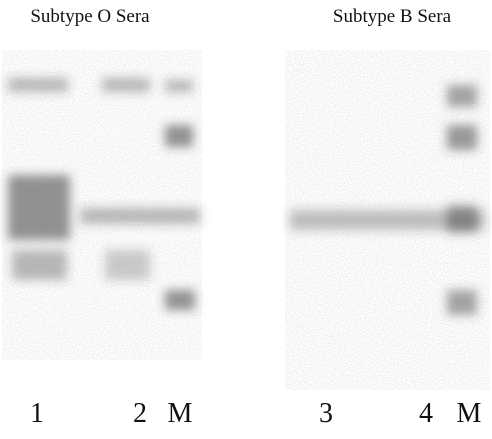 Image resolution: width=492 pixels, height=439 pixels. Describe the element at coordinates (326, 413) in the screenshot. I see `lane-label: 3` at that location.